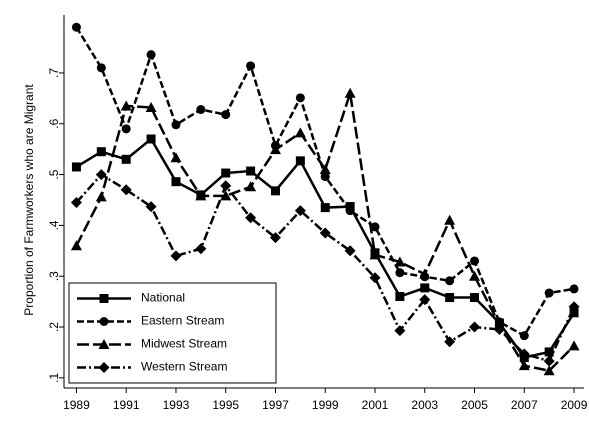  What do you see at coordinates (54, 123) in the screenshot?
I see `y-tick-label: .6` at bounding box center [54, 123].